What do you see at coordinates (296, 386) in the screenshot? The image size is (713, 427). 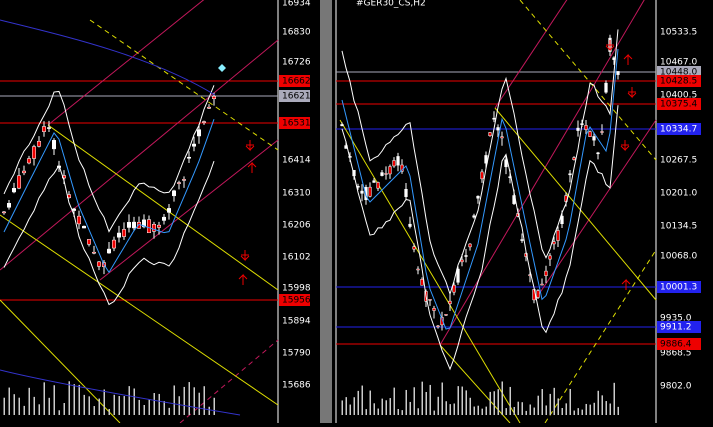 I see `price-label: 15686` at bounding box center [296, 386].